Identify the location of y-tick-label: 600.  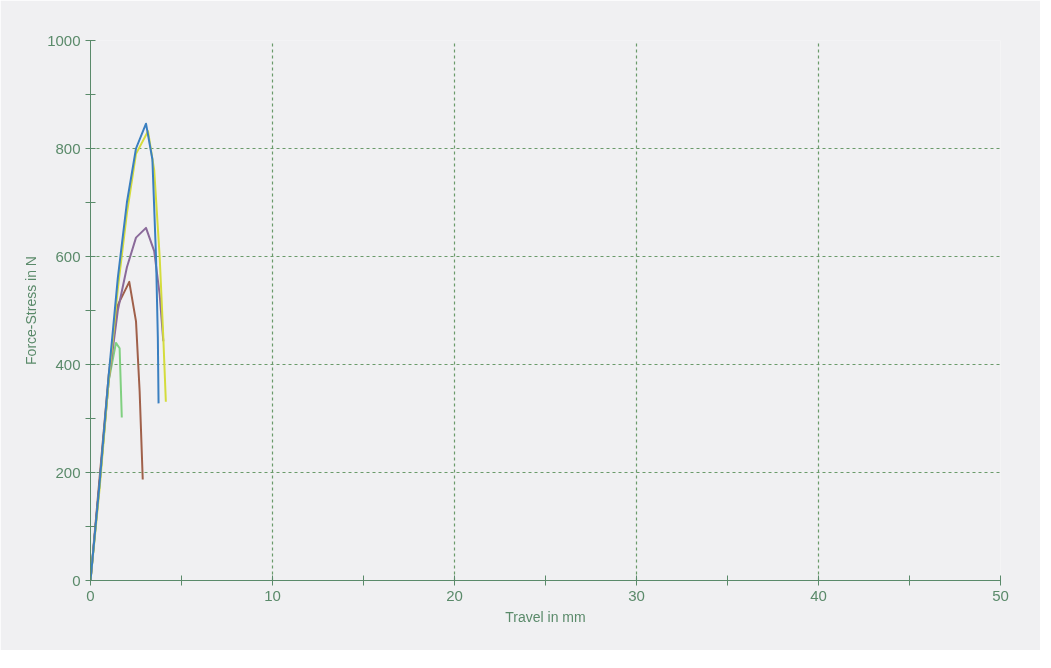
(68, 256).